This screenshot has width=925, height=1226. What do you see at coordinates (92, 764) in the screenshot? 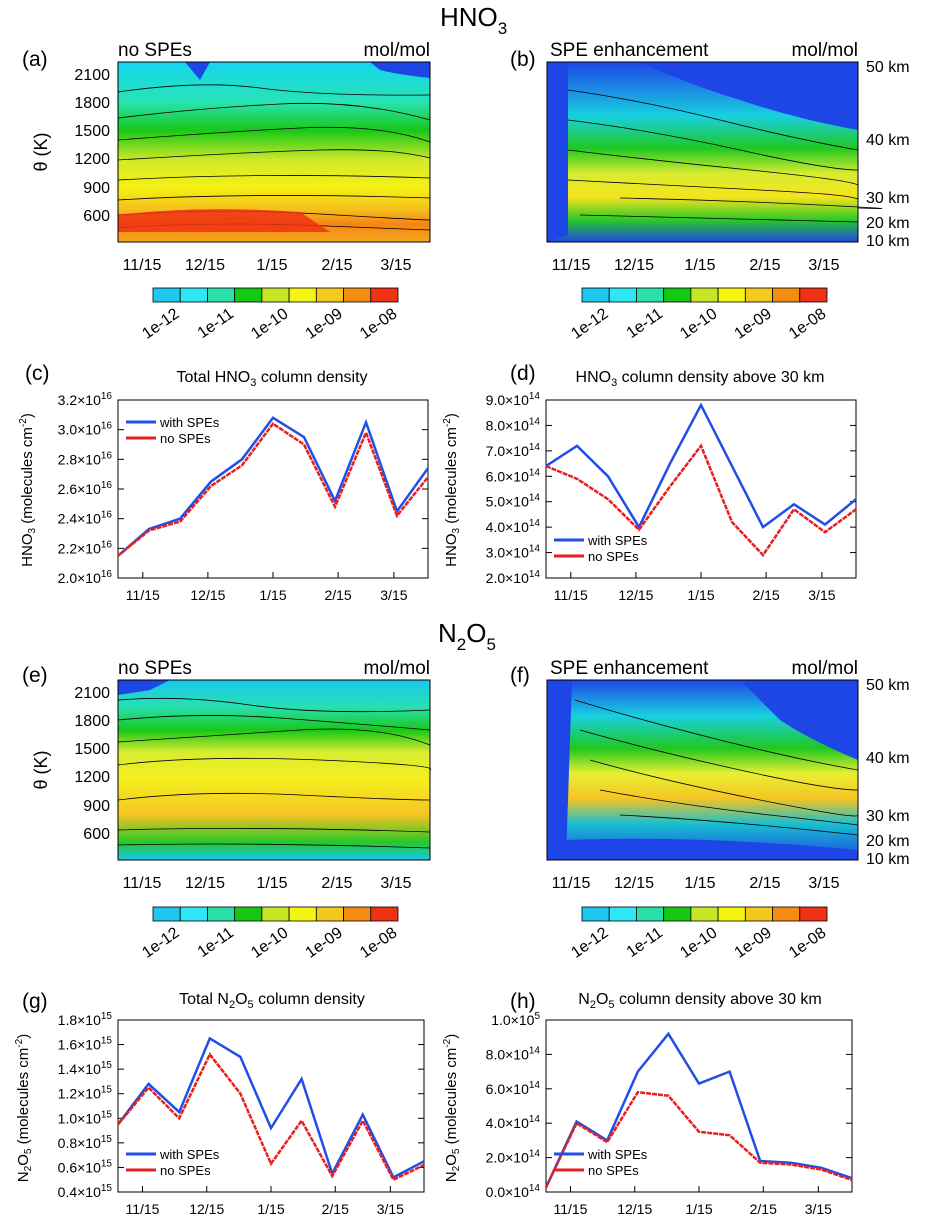
I see `yticks-e: 2100 1800 1500 1200 900 600` at bounding box center [92, 764].